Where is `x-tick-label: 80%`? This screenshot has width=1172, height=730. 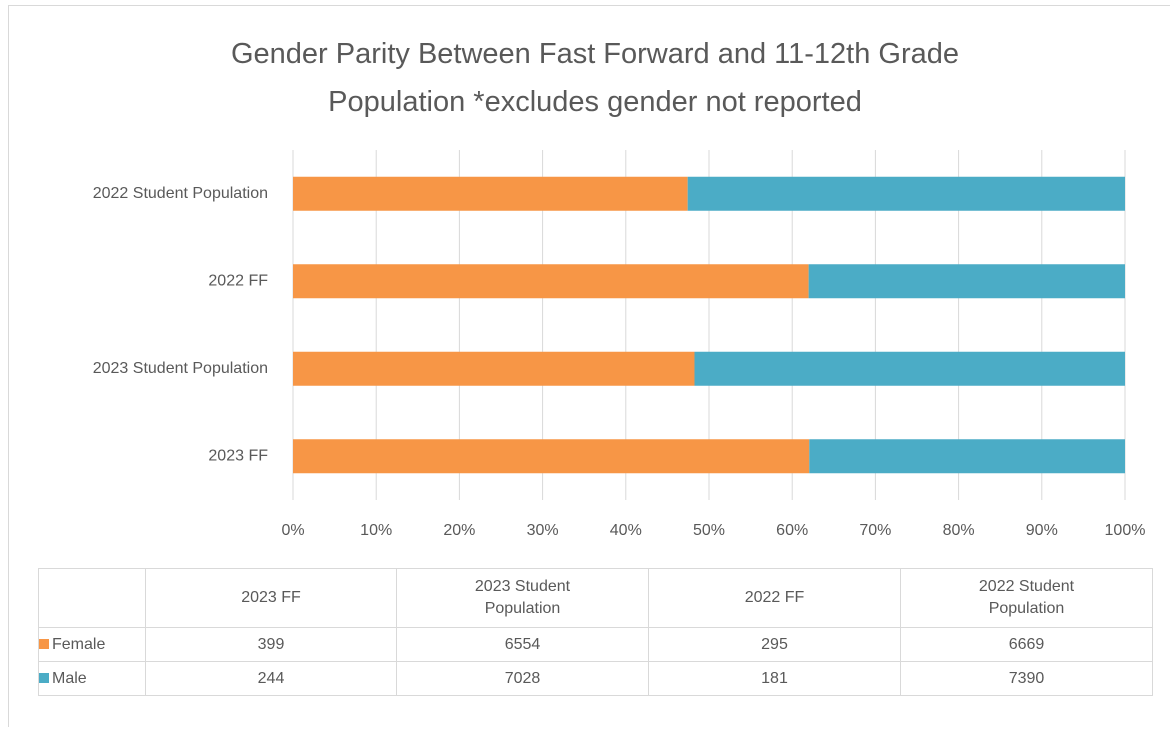 x-tick-label: 80% is located at coordinates (959, 530).